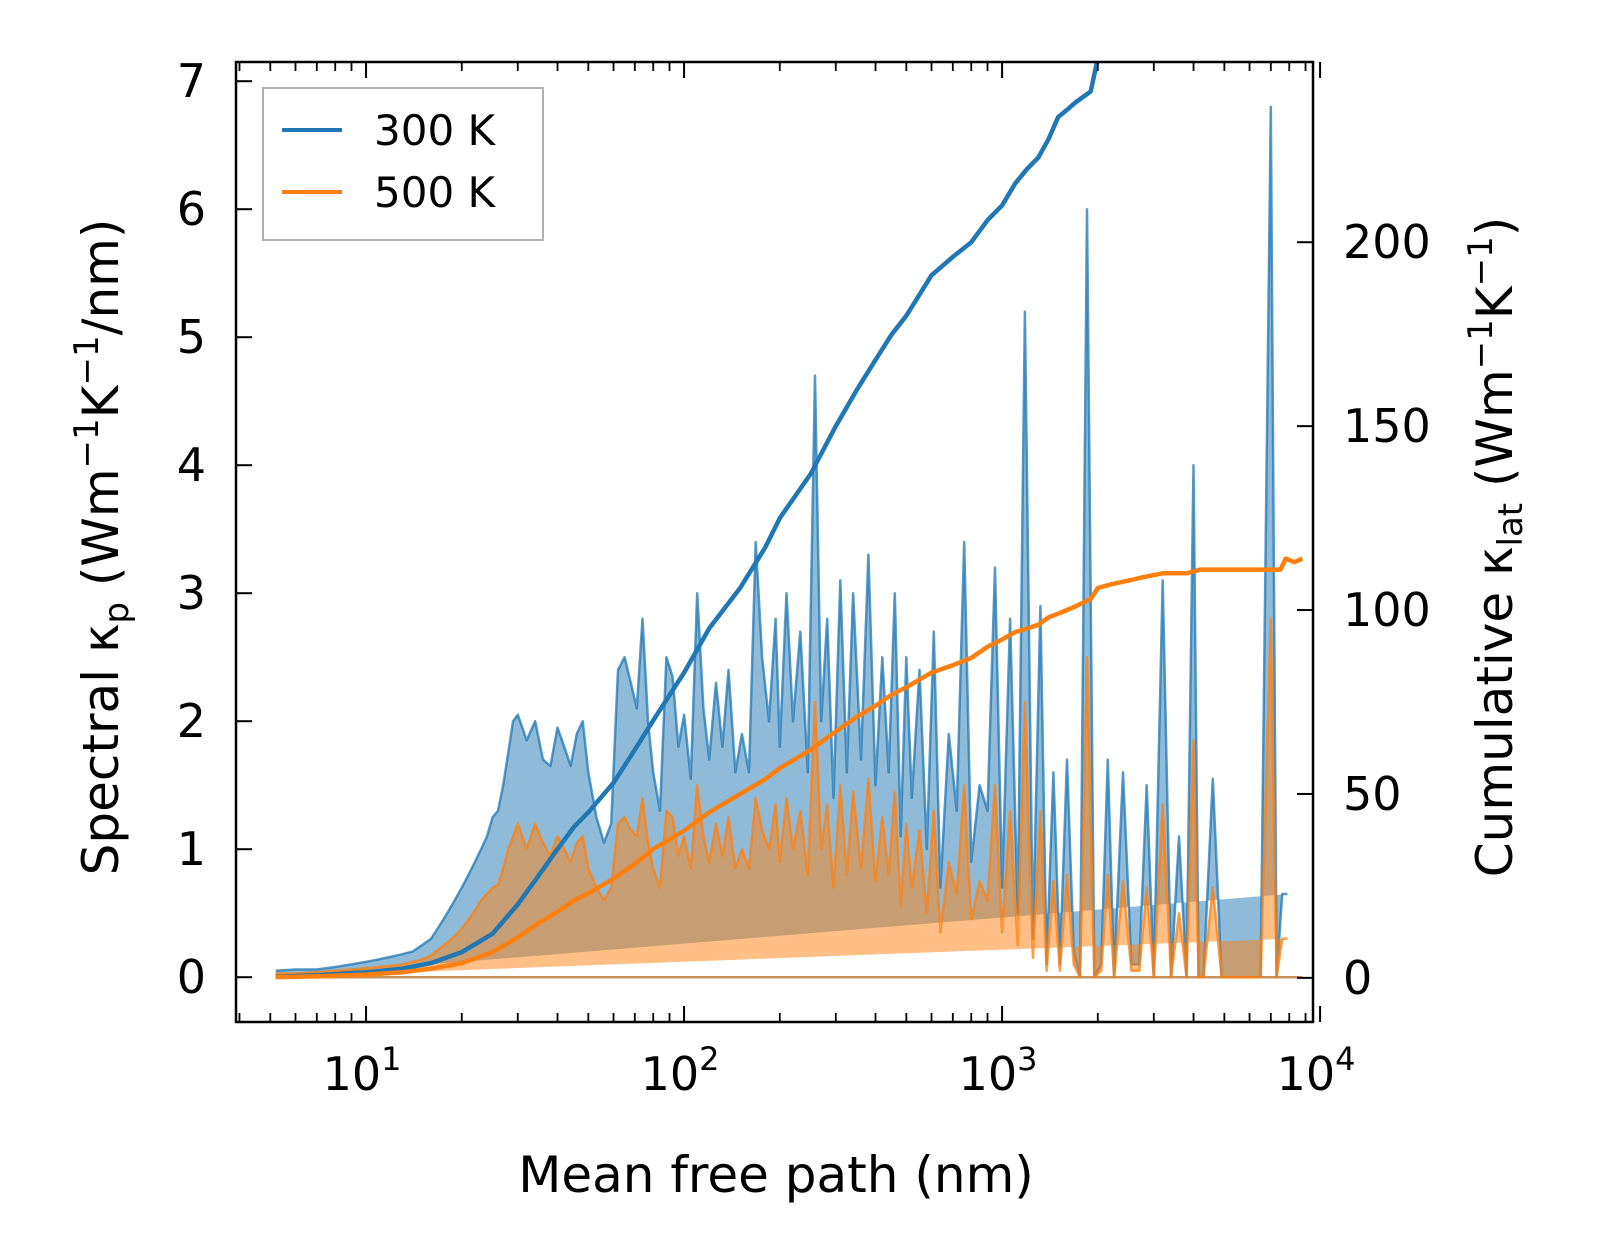  Describe the element at coordinates (1372, 794) in the screenshot. I see `right-tick-label: 50` at that location.